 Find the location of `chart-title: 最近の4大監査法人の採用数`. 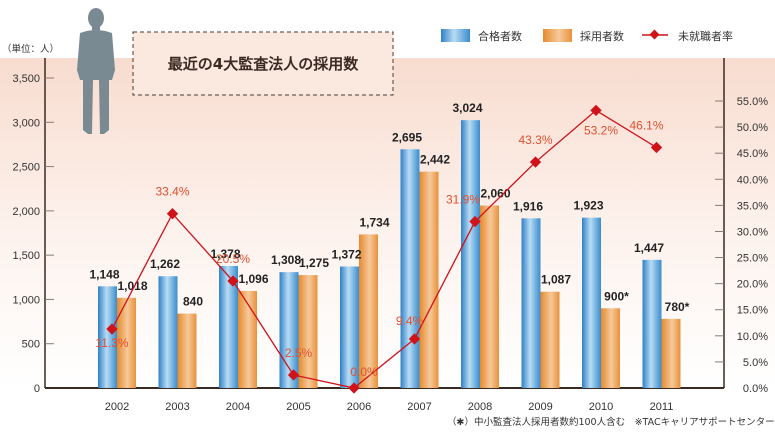

chart-title: 最近の4大監査法人の採用数 is located at coordinates (263, 64).